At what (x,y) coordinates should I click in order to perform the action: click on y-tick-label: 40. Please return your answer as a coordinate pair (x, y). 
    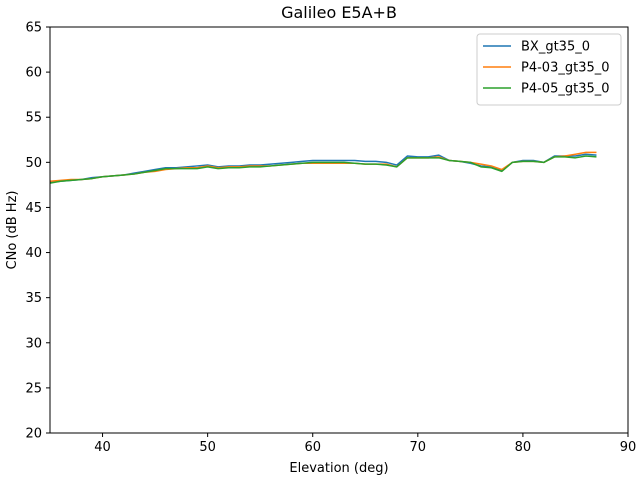
    Looking at the image, I should click on (33, 253).